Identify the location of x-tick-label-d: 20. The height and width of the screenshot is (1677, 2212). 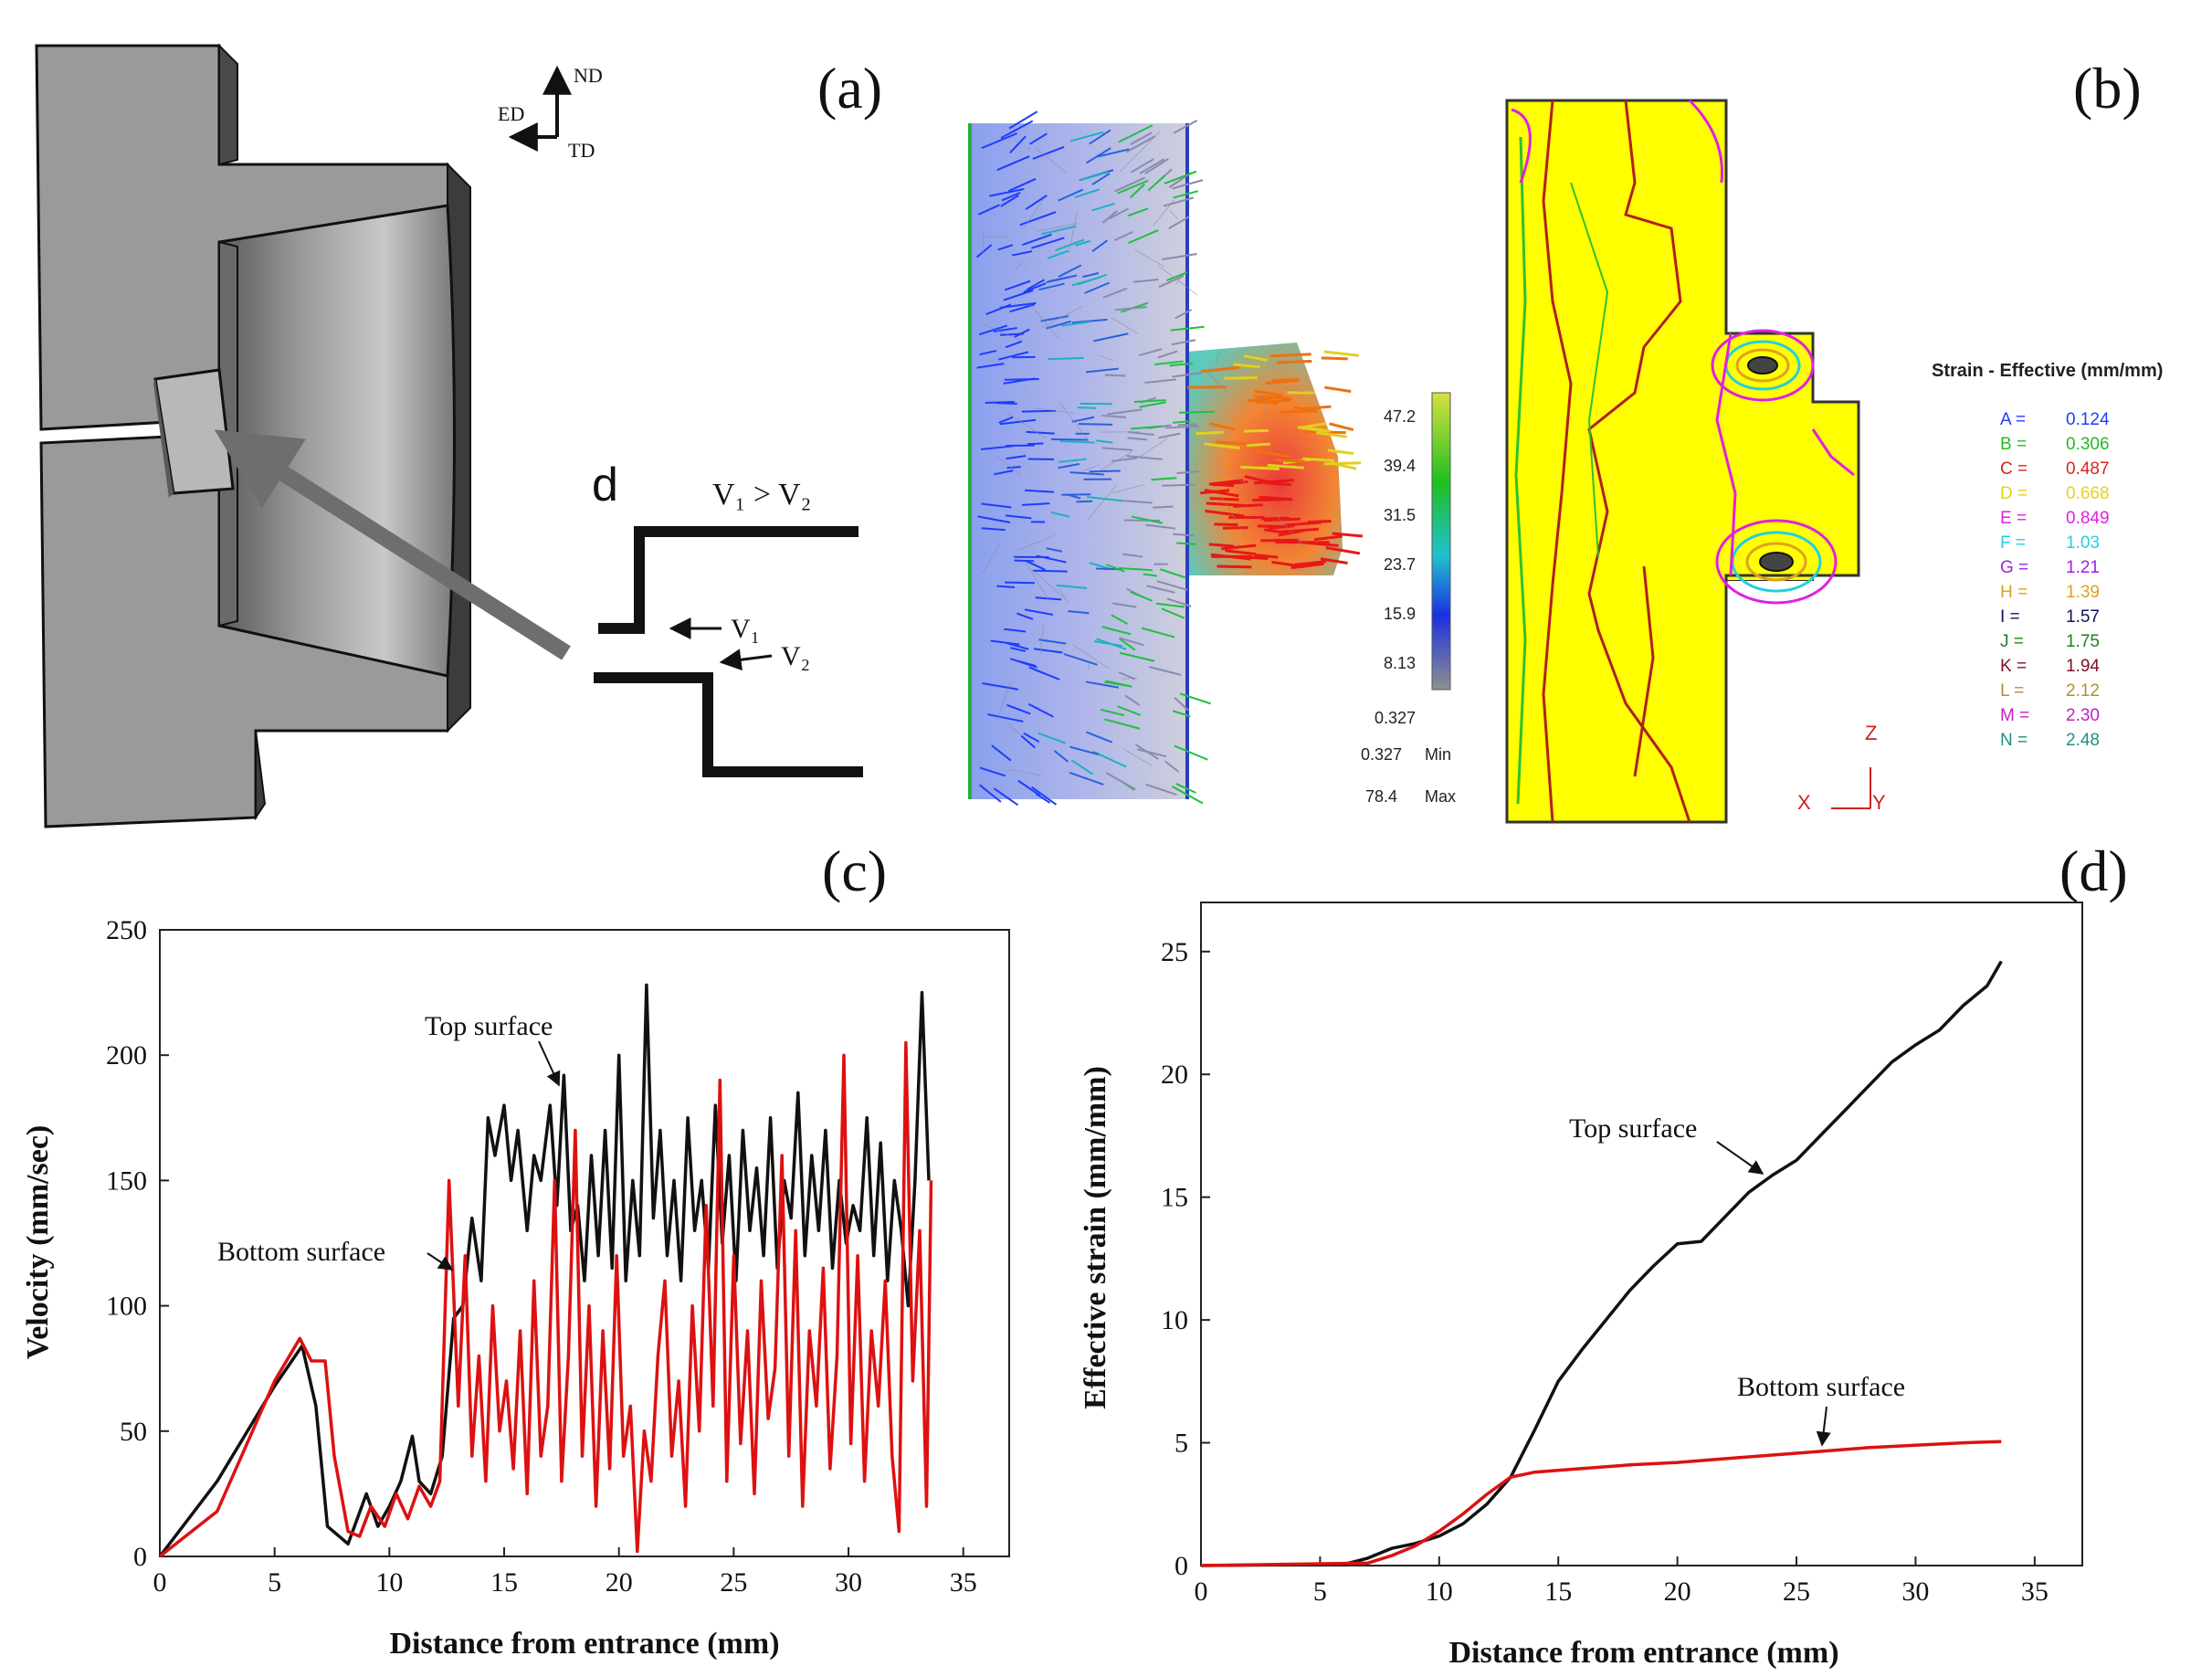
(1678, 1592).